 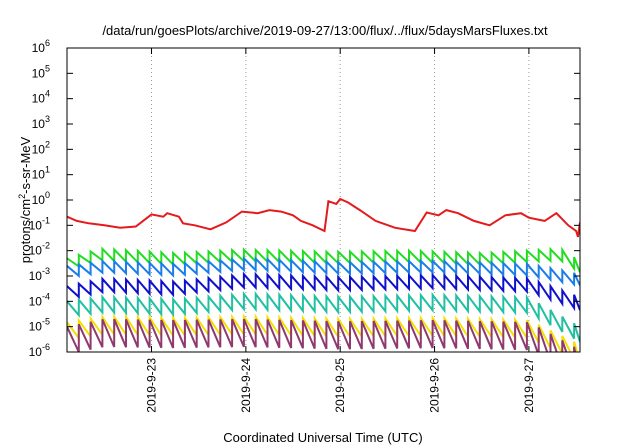 What do you see at coordinates (46, 296) in the screenshot?
I see `y-tick-label-exp: -4` at bounding box center [46, 296].